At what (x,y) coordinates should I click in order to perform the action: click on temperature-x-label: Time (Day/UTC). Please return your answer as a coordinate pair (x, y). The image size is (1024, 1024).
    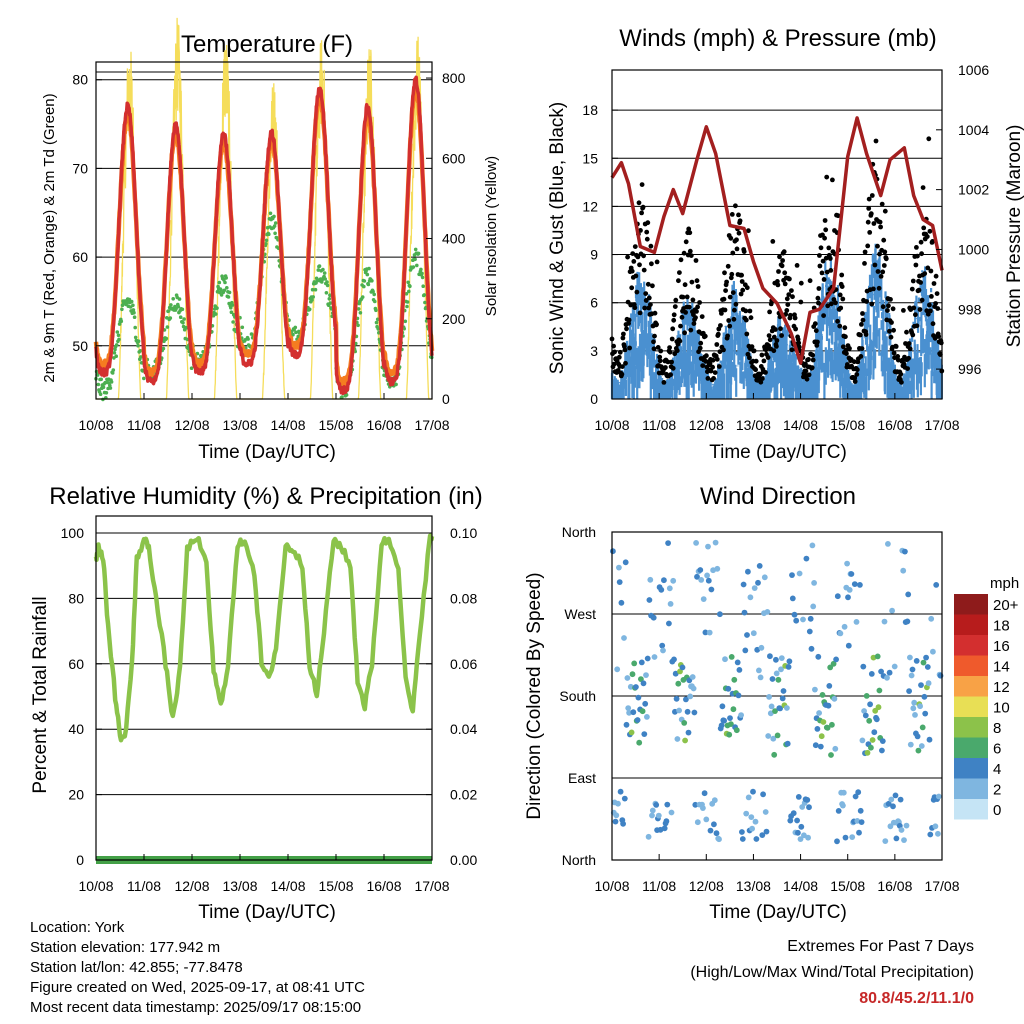
    Looking at the image, I should click on (267, 452).